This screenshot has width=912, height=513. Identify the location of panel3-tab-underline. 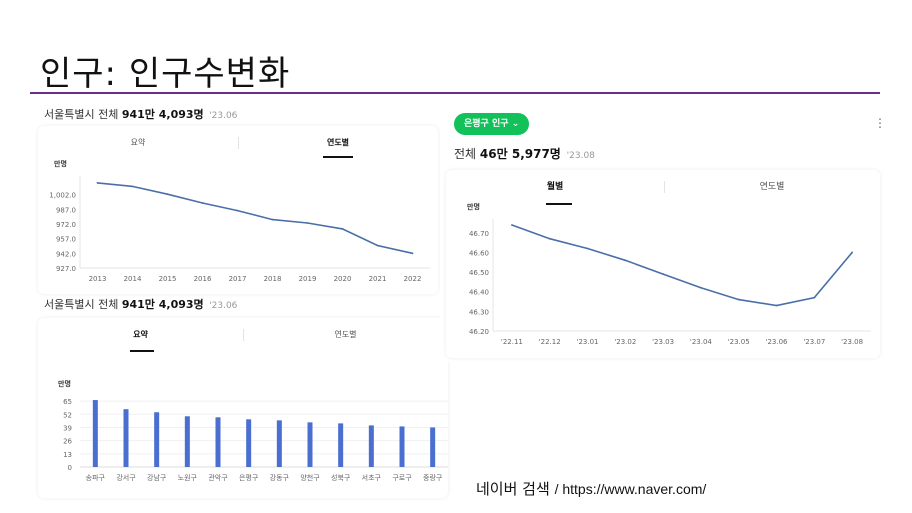
(559, 204).